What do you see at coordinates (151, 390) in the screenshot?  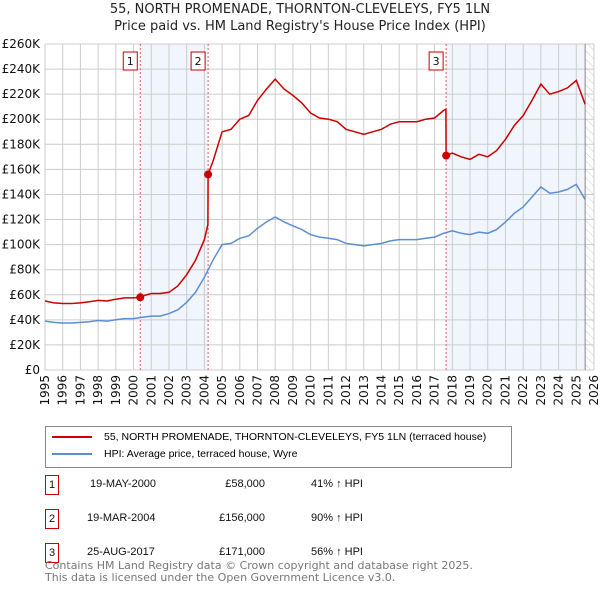 I see `x-tick-label: 2001` at bounding box center [151, 390].